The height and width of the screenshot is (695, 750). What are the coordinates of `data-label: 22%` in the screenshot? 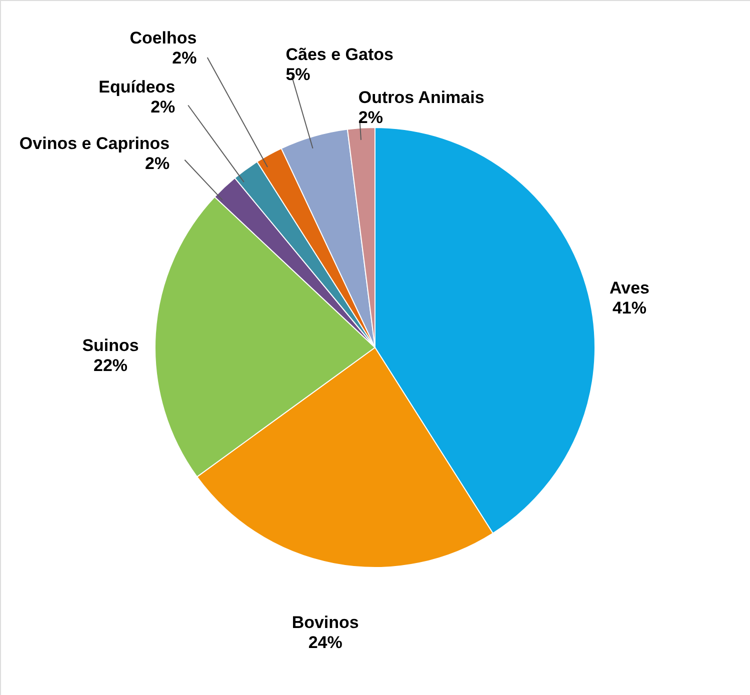 It's located at (111, 365).